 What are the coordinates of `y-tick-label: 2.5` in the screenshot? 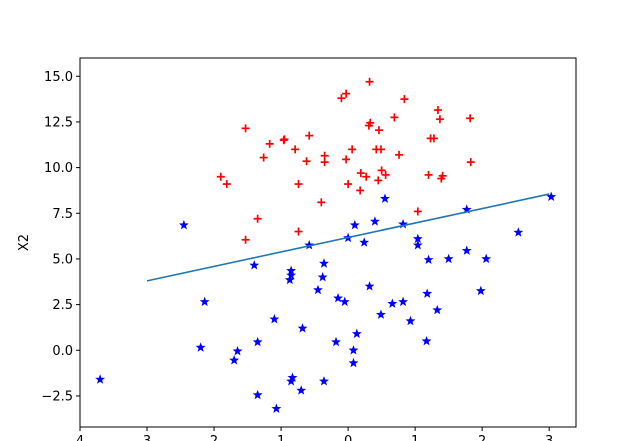 It's located at (62, 305).